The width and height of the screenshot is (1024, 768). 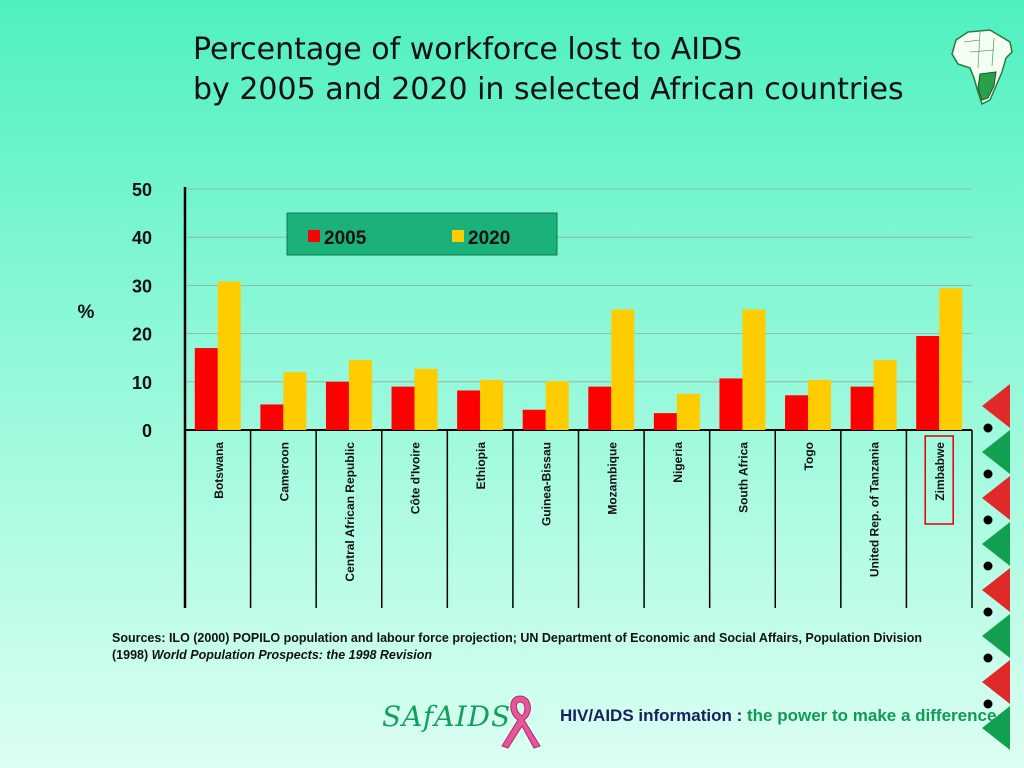 I want to click on x-tick-label: Botswana, so click(x=219, y=470).